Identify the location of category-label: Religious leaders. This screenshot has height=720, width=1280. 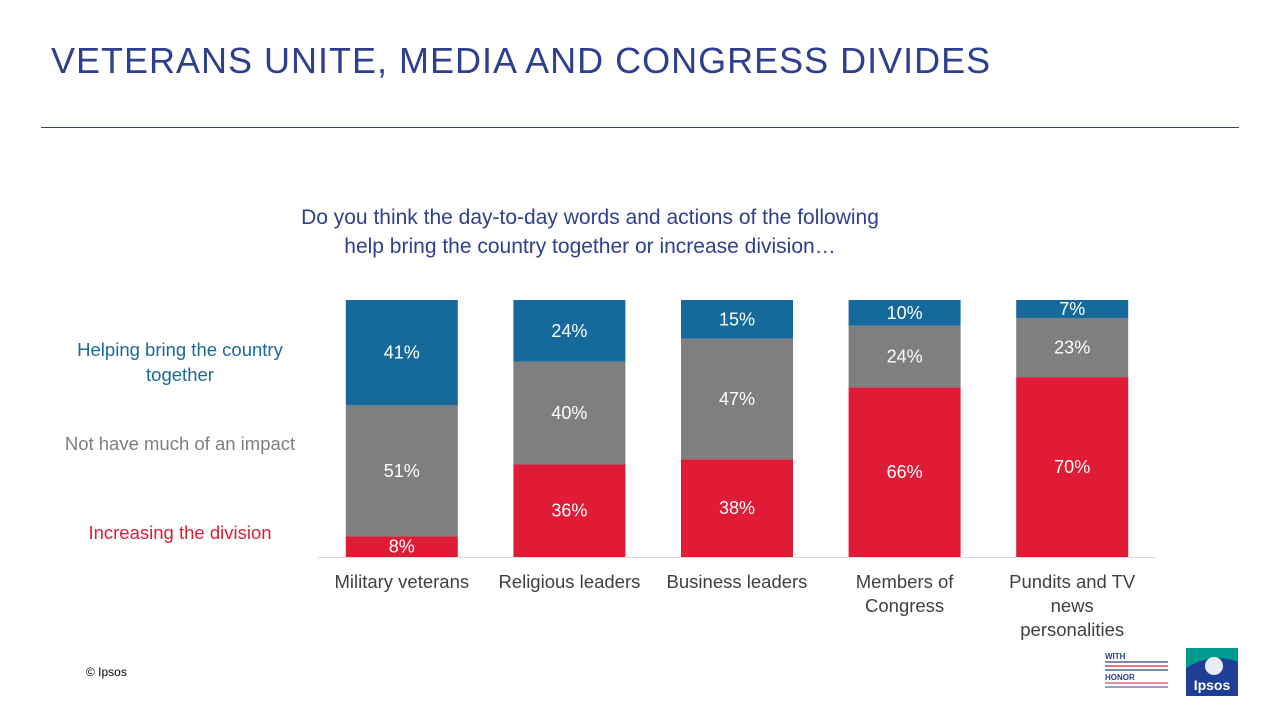
(569, 581).